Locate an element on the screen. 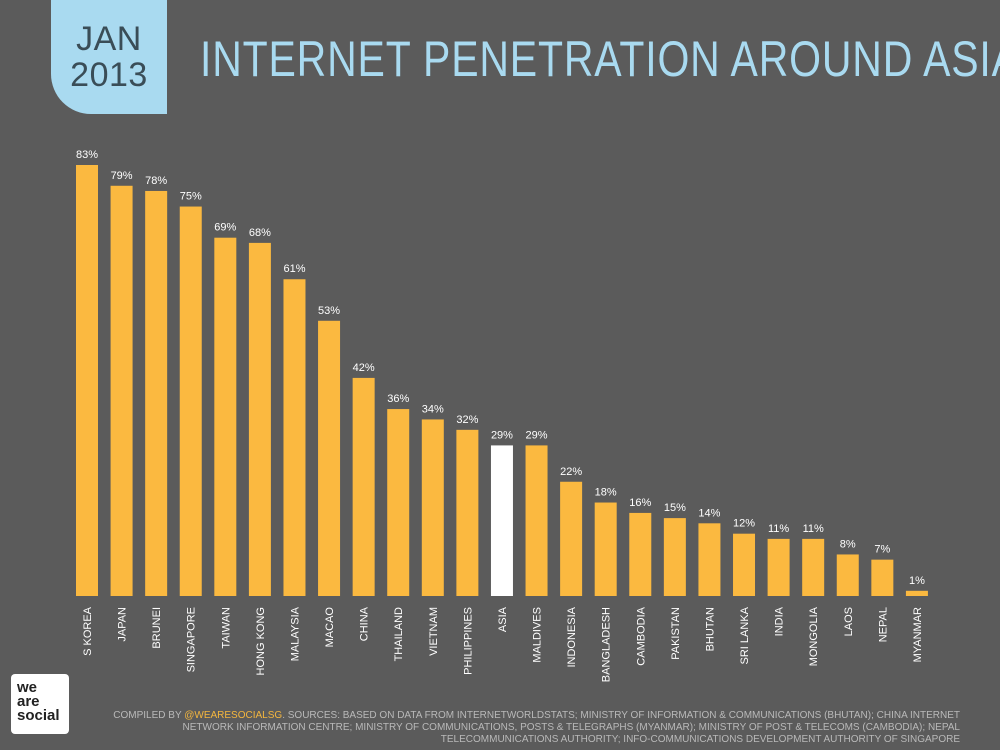 The image size is (1000, 750). logo-line-3: social is located at coordinates (38, 715).